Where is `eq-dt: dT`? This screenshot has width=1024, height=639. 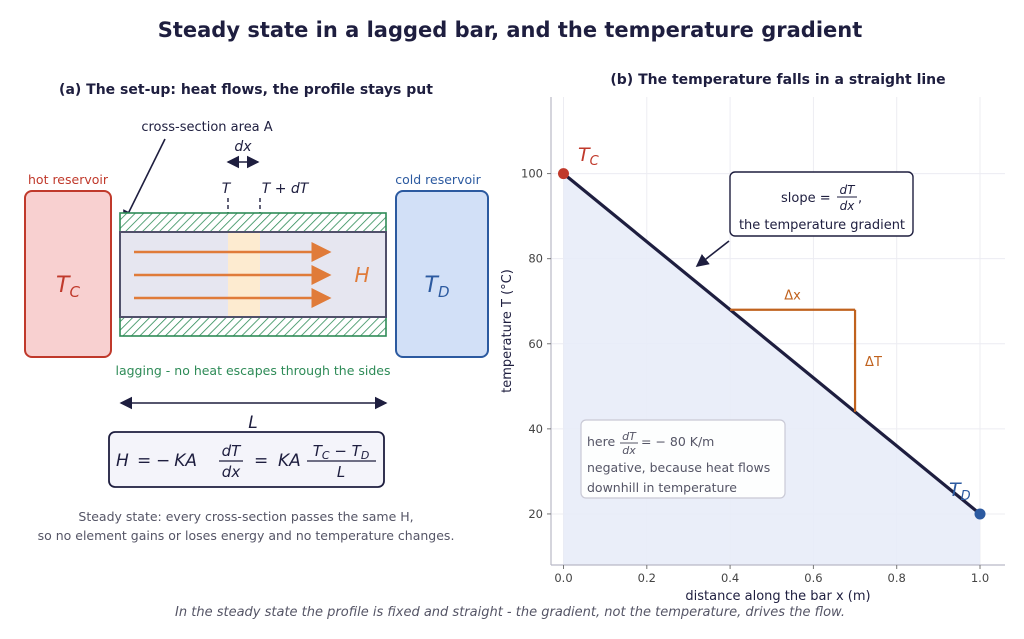 eq-dt: dT is located at coordinates (232, 451).